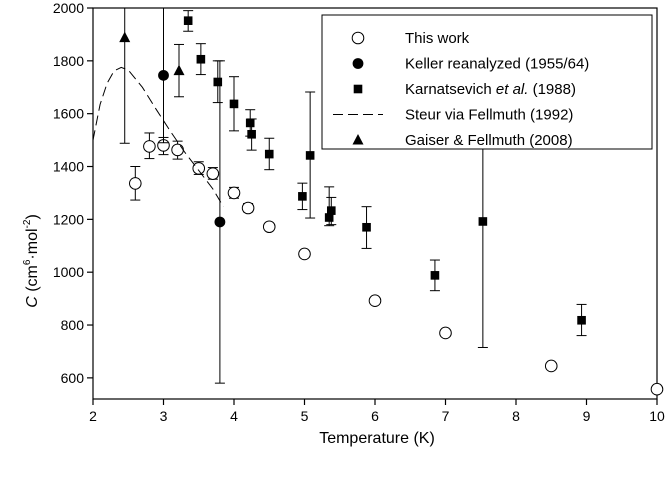  Describe the element at coordinates (497, 64) in the screenshot. I see `legend-label: Keller reanalyzed (1955/64)` at that location.